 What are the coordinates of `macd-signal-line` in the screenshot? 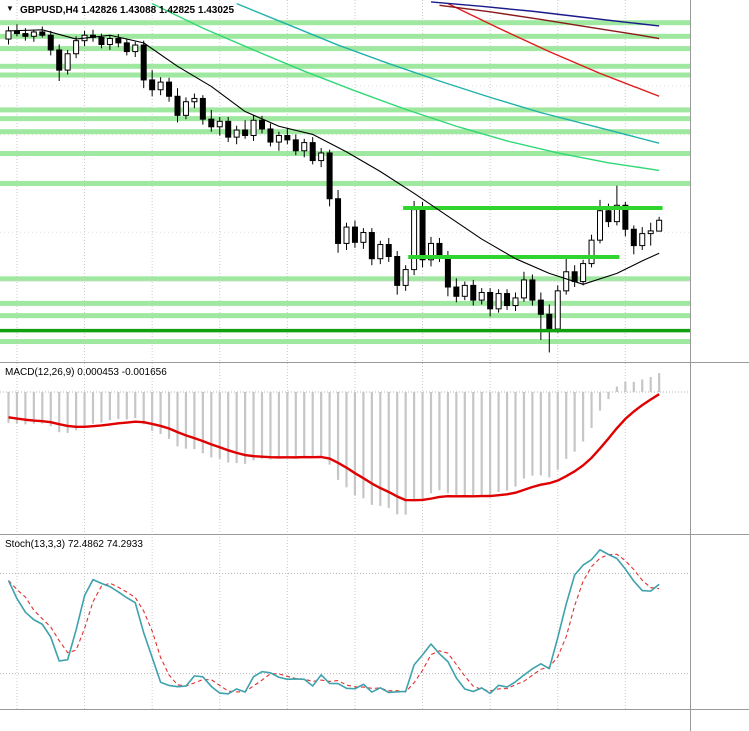 It's located at (334, 447).